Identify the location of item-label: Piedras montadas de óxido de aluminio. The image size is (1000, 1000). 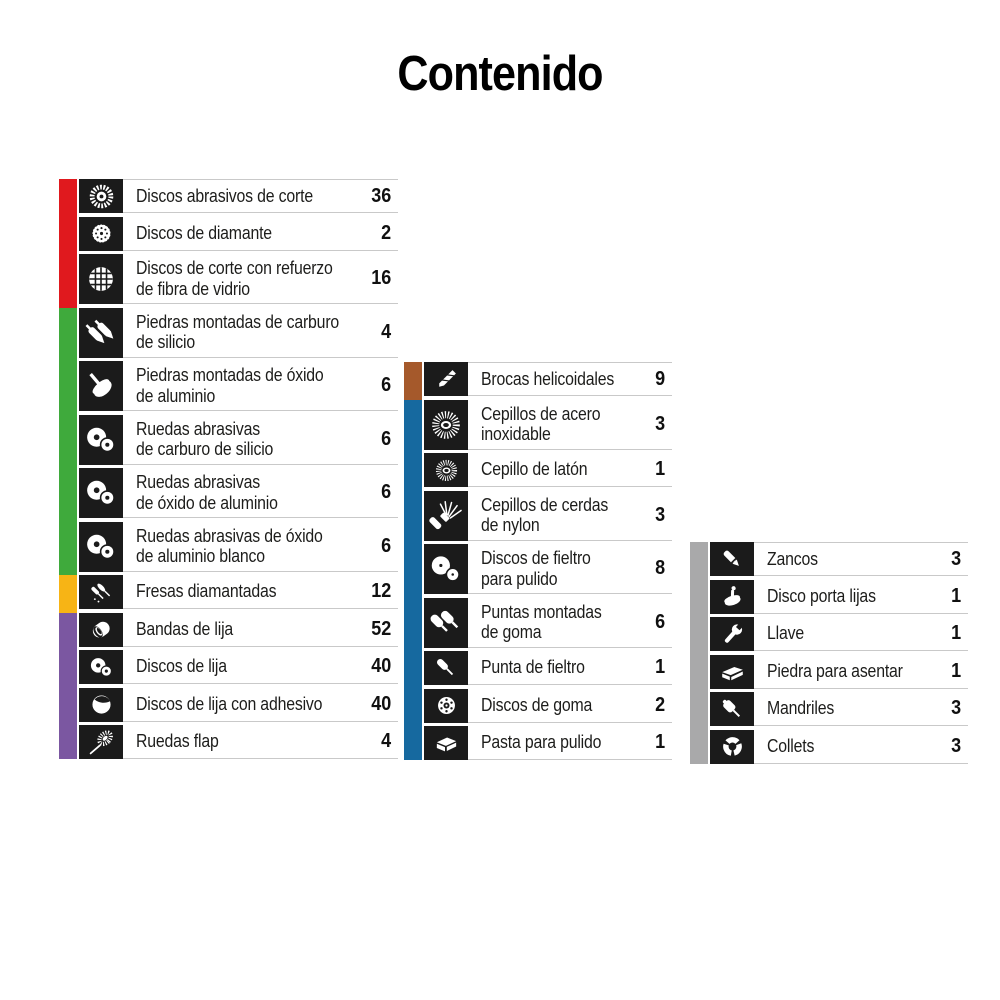
(230, 385).